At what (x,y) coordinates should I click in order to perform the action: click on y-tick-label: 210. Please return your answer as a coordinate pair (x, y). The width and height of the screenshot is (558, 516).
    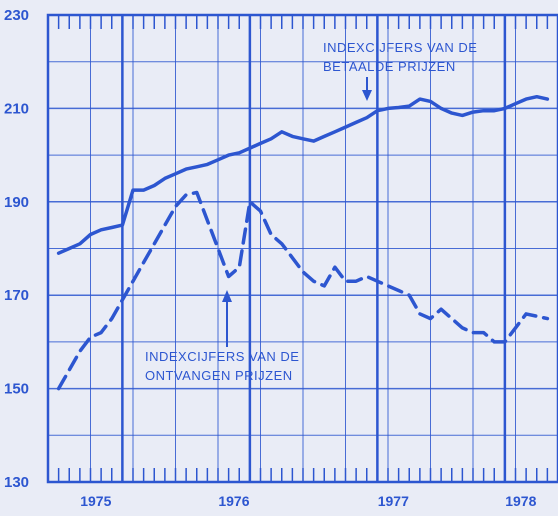
    Looking at the image, I should click on (16, 108).